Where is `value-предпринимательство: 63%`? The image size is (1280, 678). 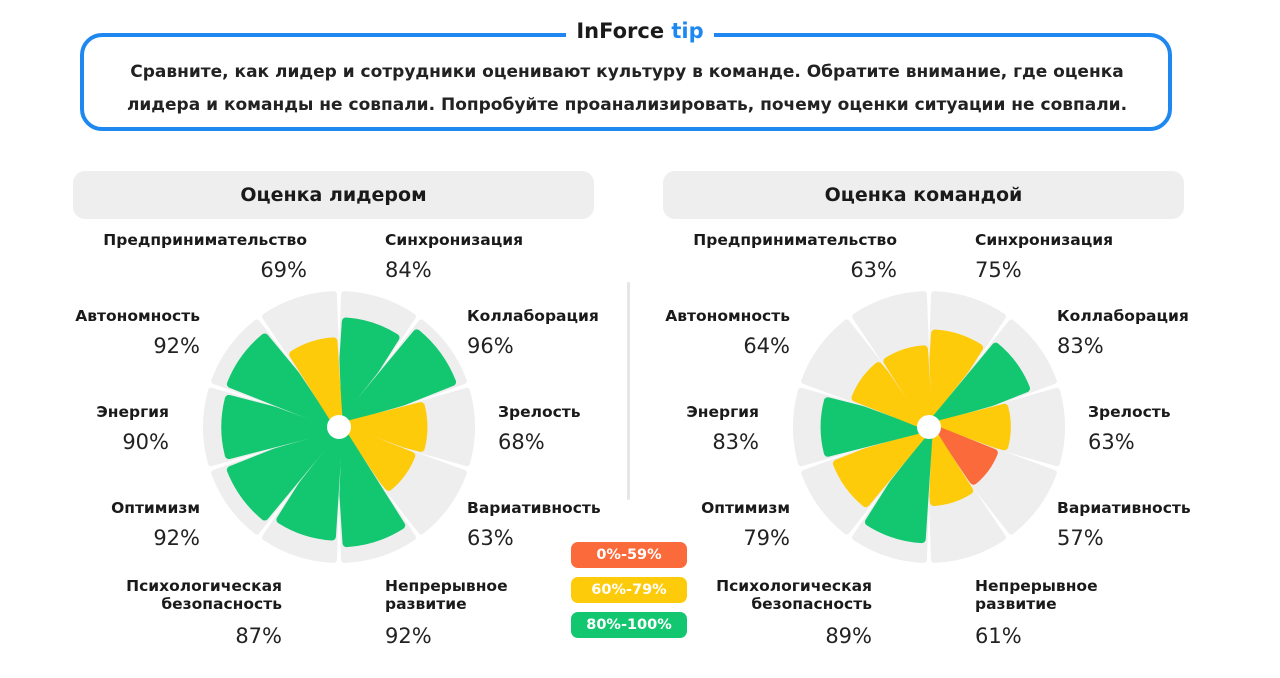
value-предпринимательство: 63% is located at coordinates (873, 270).